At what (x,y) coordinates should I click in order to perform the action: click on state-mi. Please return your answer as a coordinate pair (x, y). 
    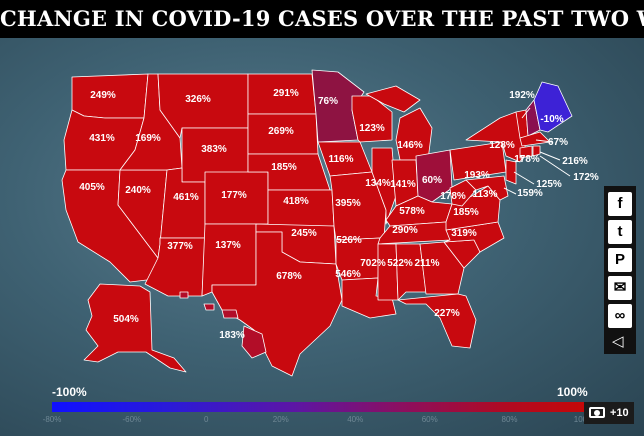
    Looking at the image, I should click on (414, 134).